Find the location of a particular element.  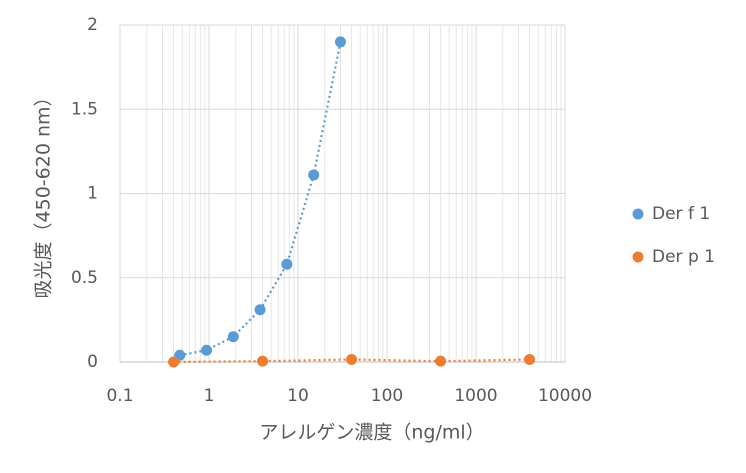

y-tick-label: 0.5 is located at coordinates (84, 278).